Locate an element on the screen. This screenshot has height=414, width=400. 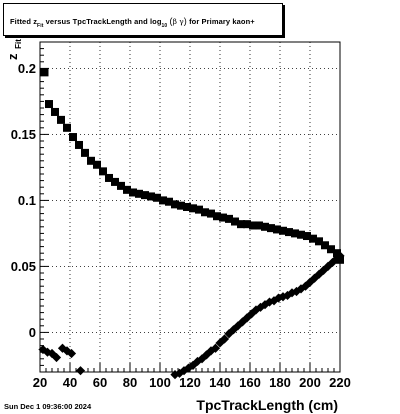
title-part2-sub: 10 is located at coordinates (164, 26).